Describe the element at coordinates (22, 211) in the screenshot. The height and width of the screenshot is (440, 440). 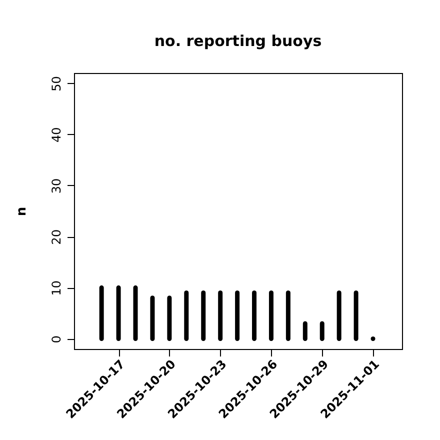
I see `y-axis-title: n` at that location.